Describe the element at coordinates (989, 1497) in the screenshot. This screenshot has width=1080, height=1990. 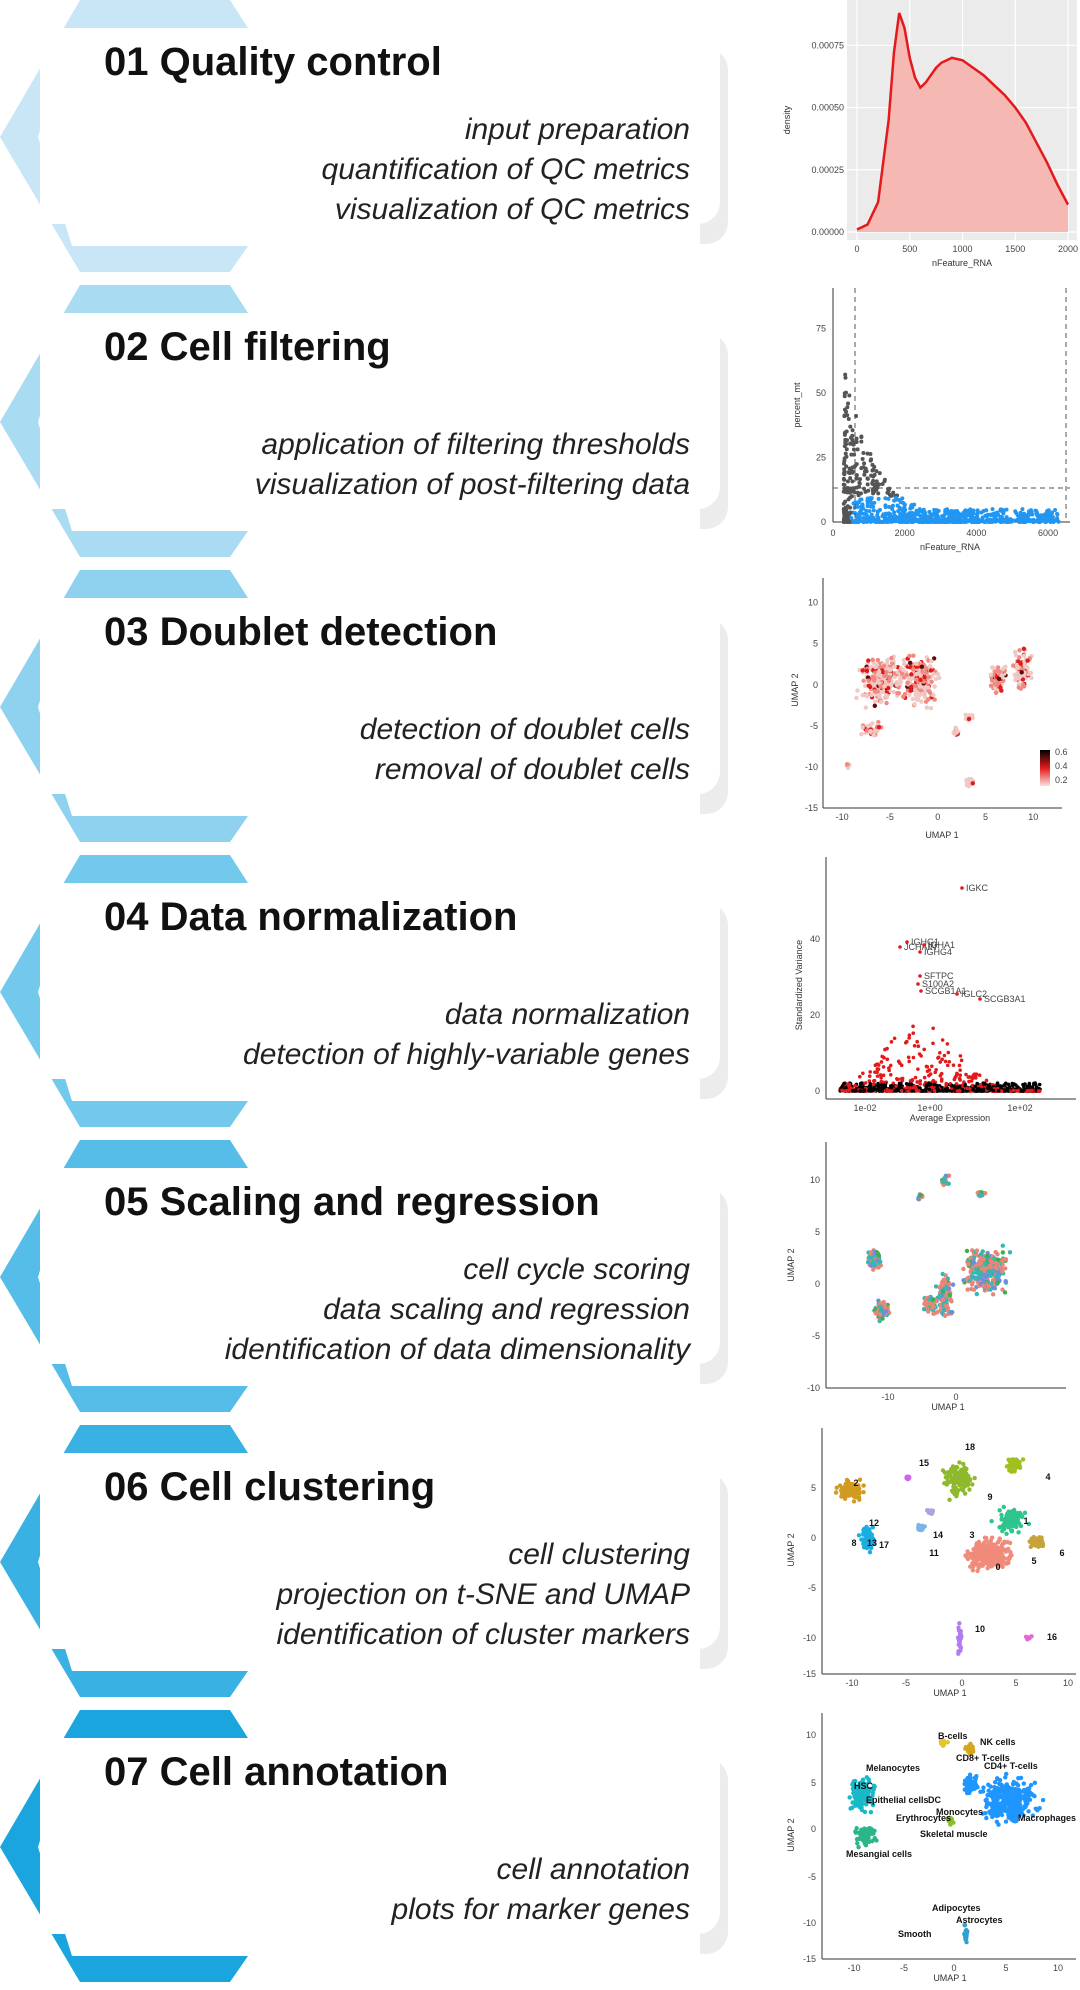
I see `cluster-label: 9` at that location.